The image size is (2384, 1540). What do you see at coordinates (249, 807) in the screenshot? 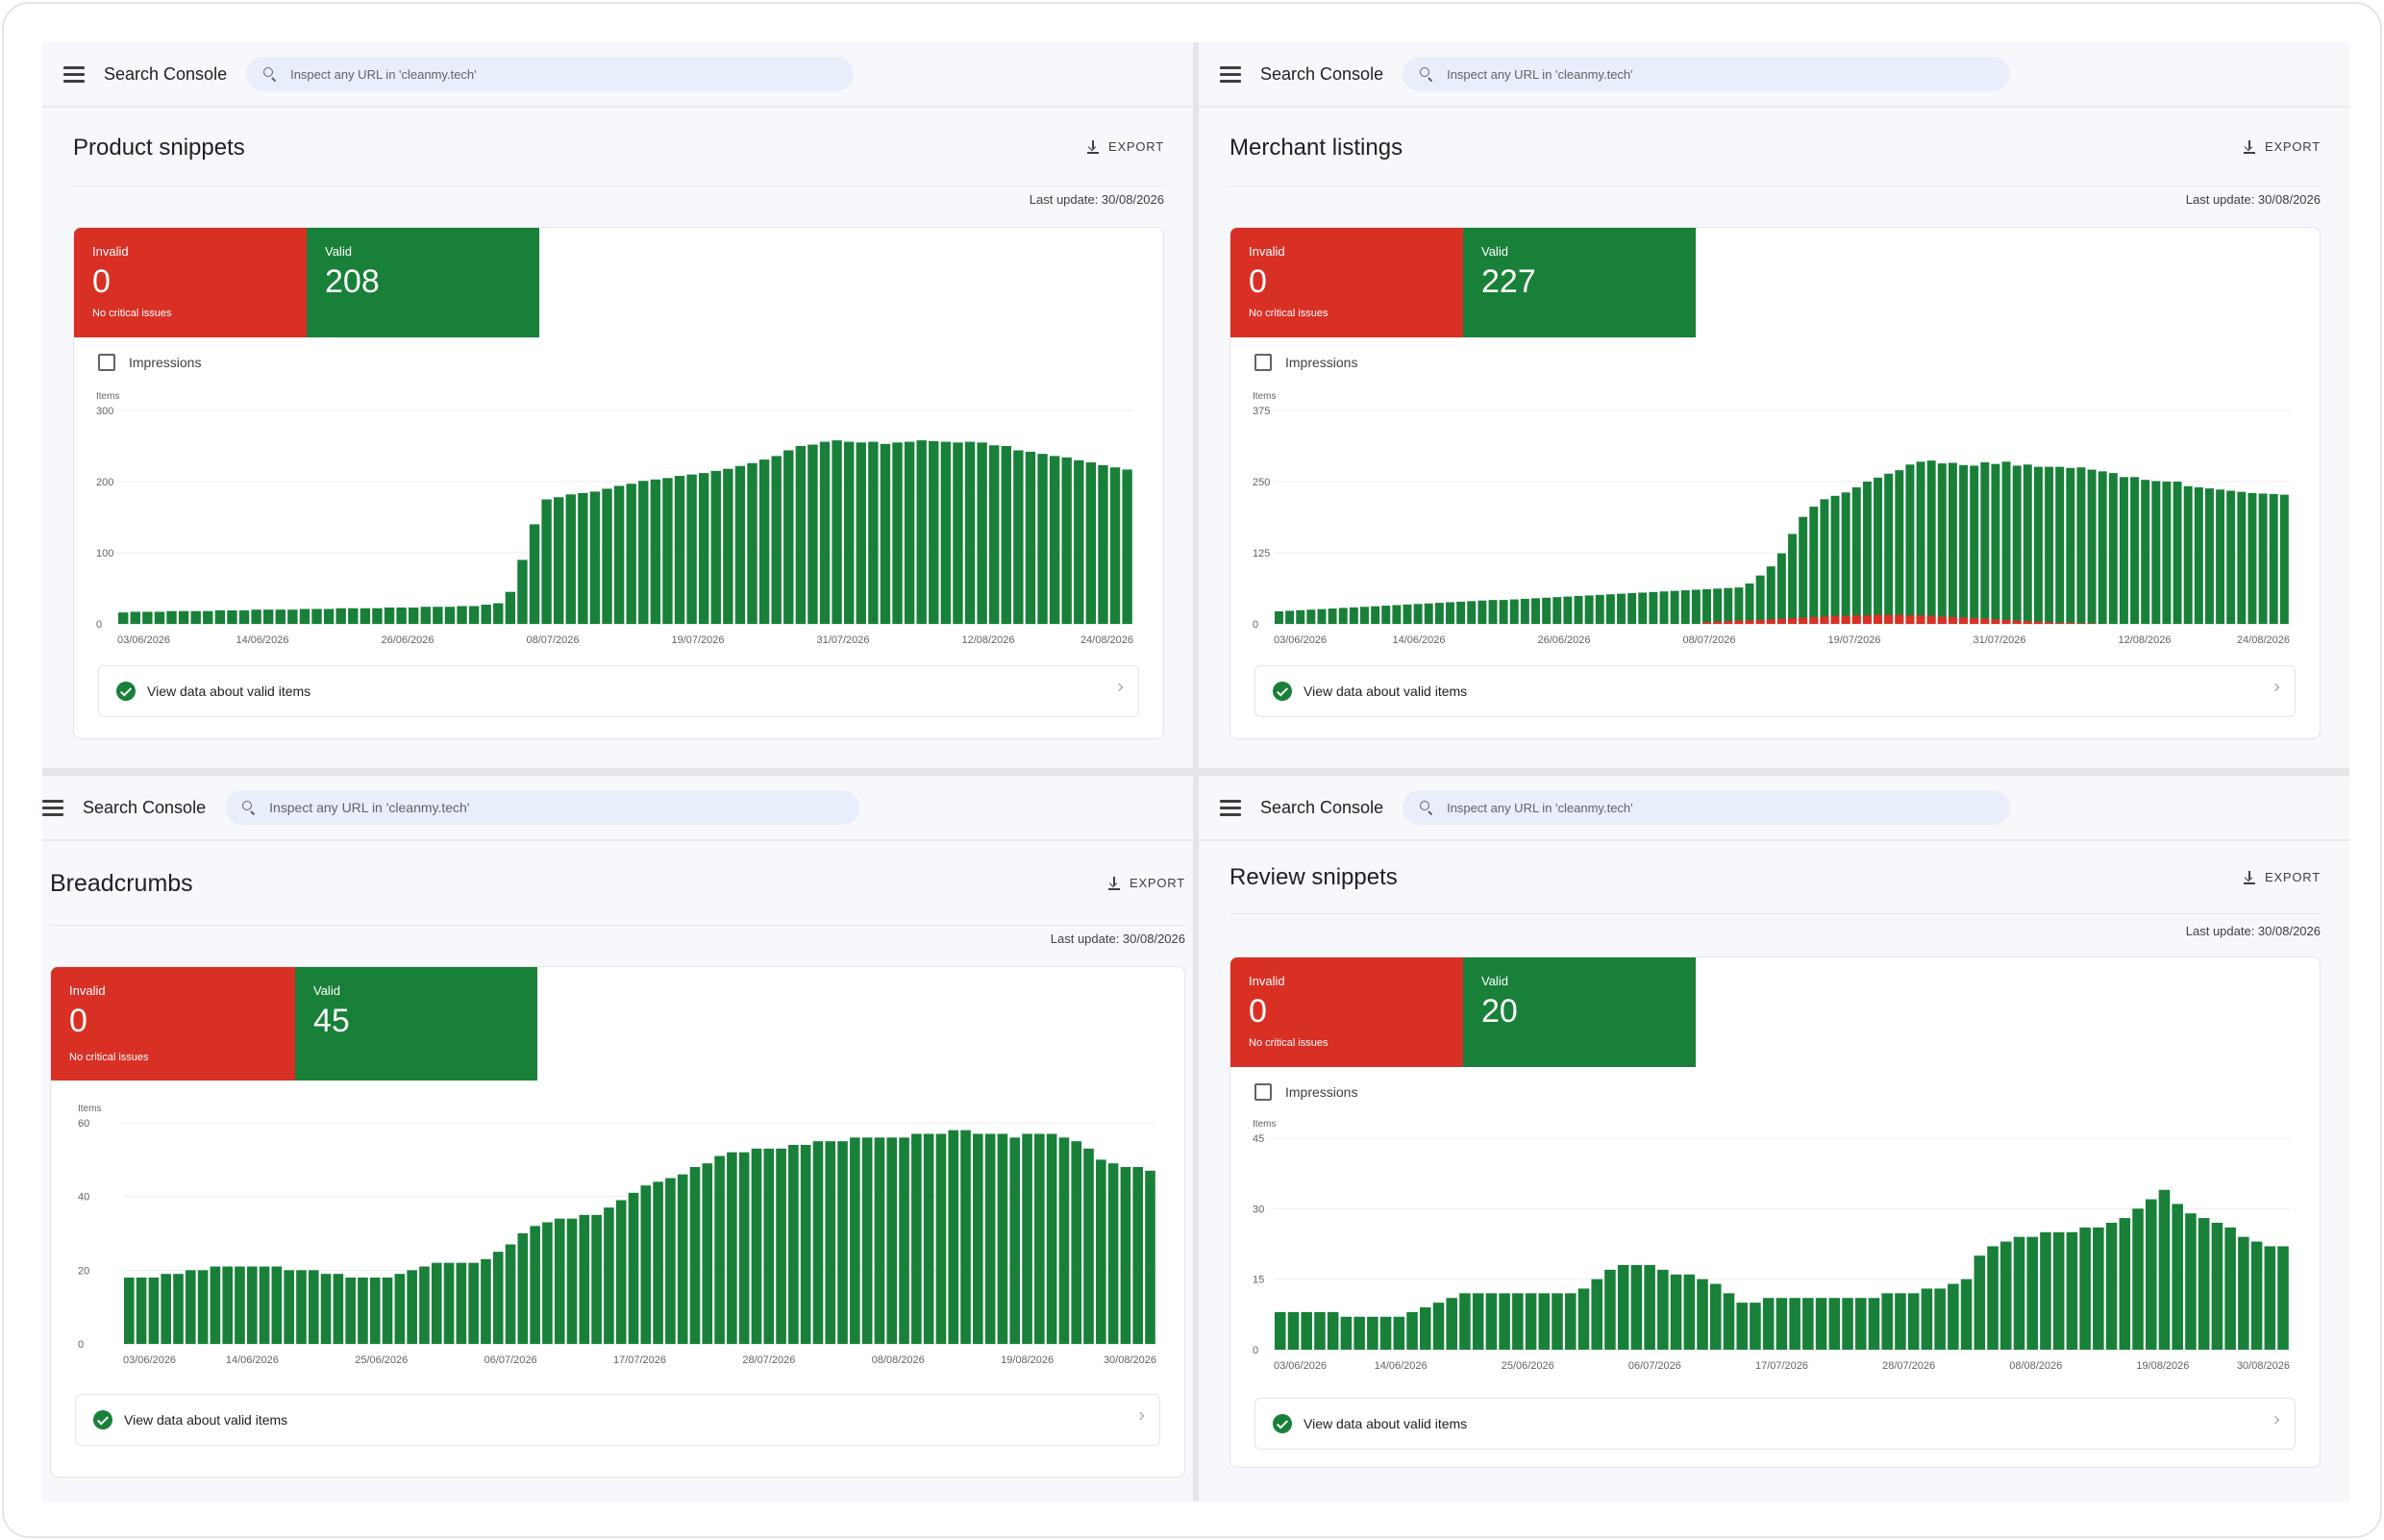
I see `search-icon` at bounding box center [249, 807].